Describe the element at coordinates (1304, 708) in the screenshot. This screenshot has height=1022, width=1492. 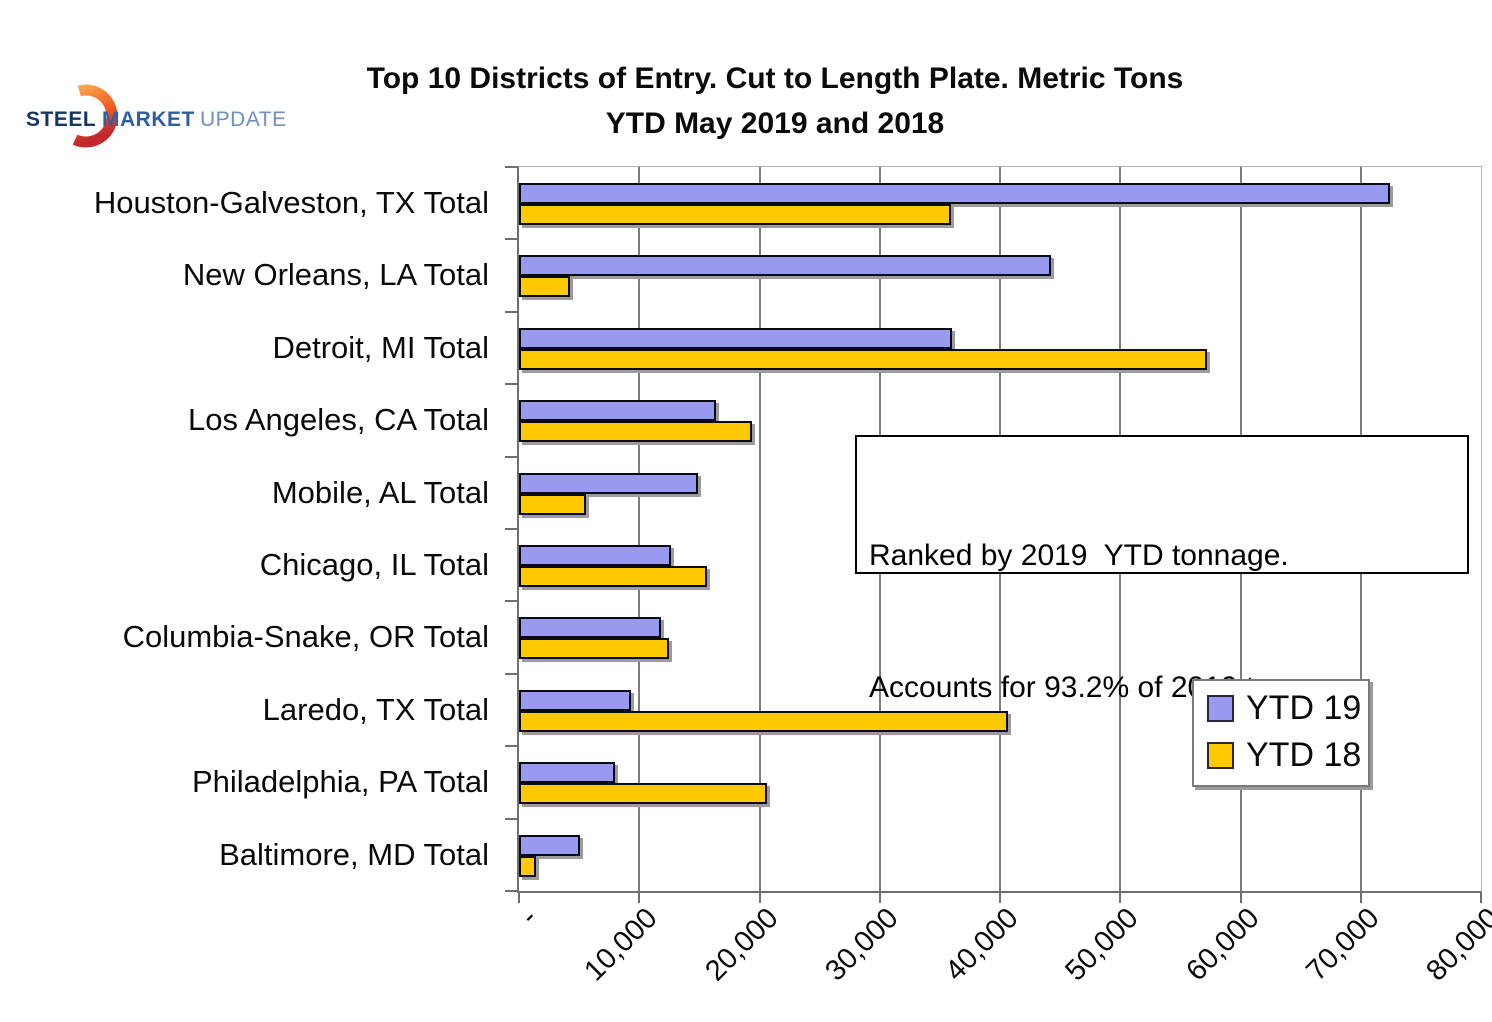
I see `legend-label-ytd19: YTD 19` at that location.